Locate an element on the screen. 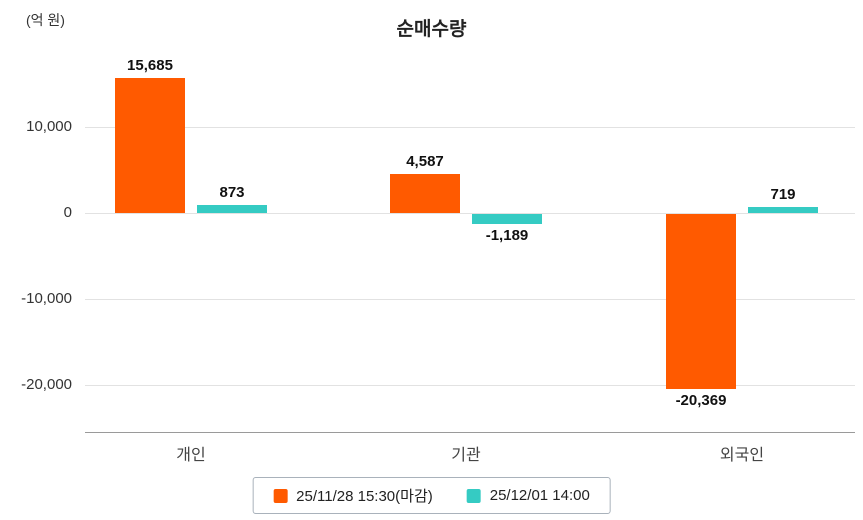 This screenshot has height=520, width=863. category-label: 외국인 is located at coordinates (742, 455).